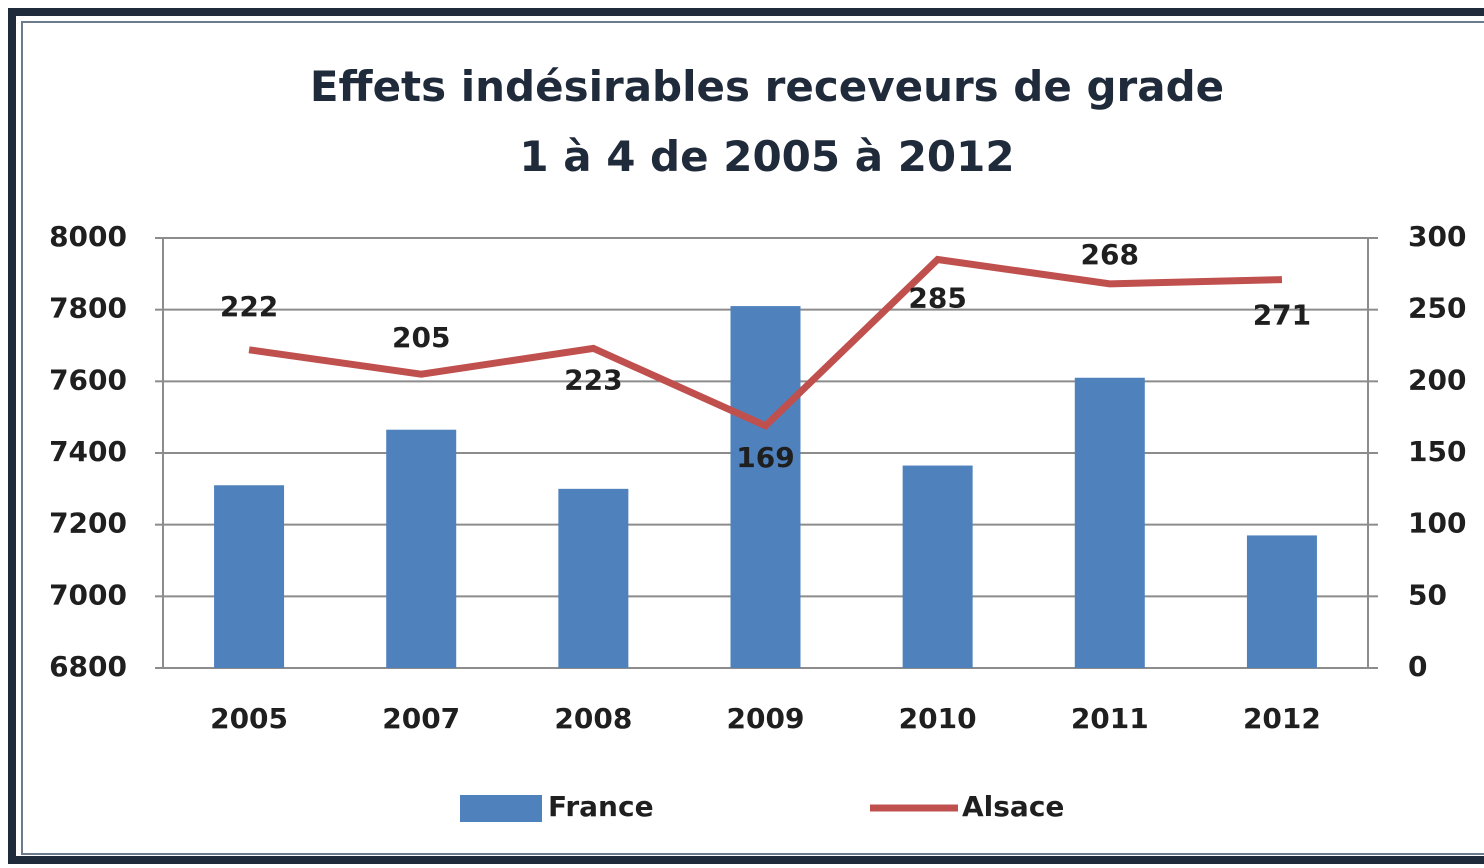 The width and height of the screenshot is (1484, 868). Describe the element at coordinates (501, 808) in the screenshot. I see `legend-key` at that location.